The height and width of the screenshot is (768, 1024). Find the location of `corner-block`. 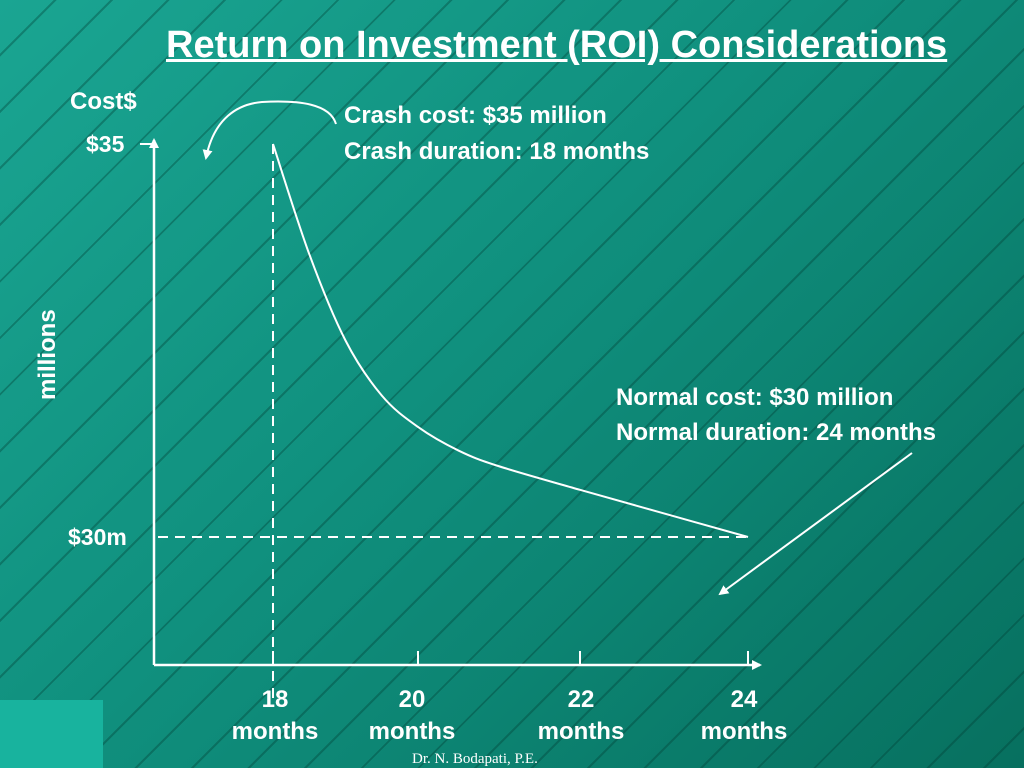

corner-block is located at coordinates (51, 734).